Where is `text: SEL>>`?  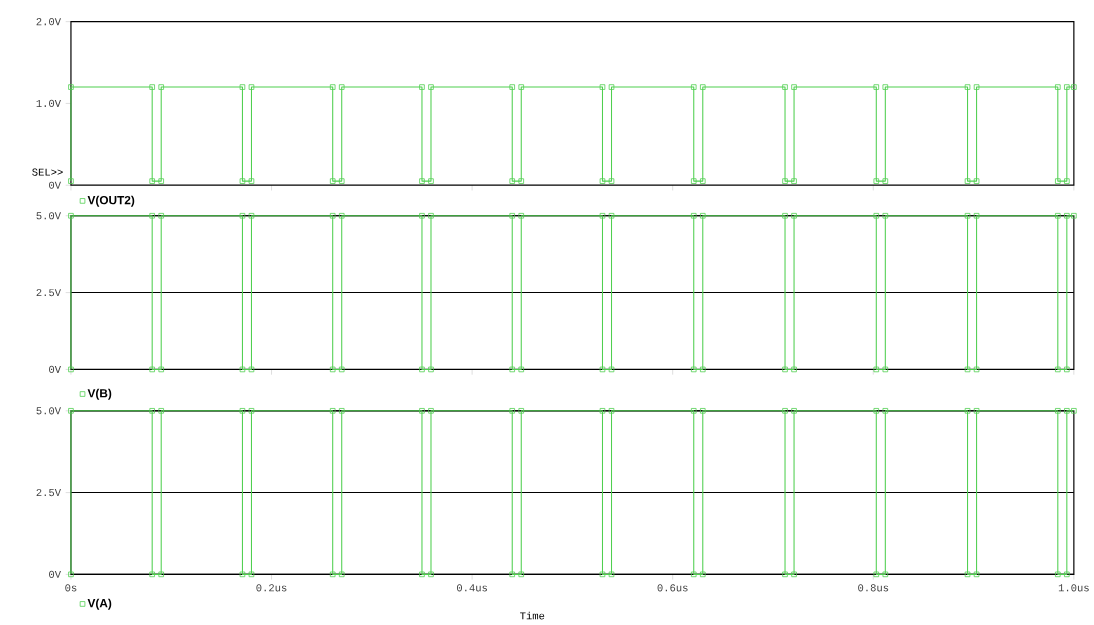 text: SEL>> is located at coordinates (47, 172).